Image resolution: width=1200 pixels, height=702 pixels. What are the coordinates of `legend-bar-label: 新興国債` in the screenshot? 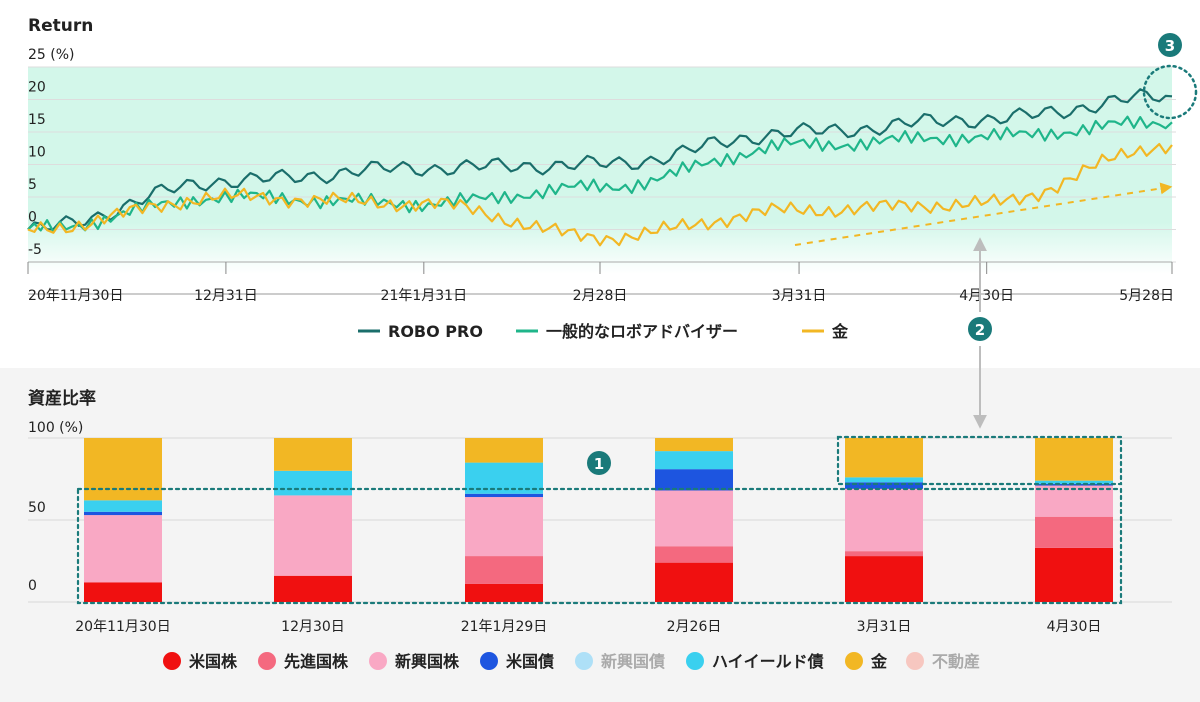 It's located at (633, 661).